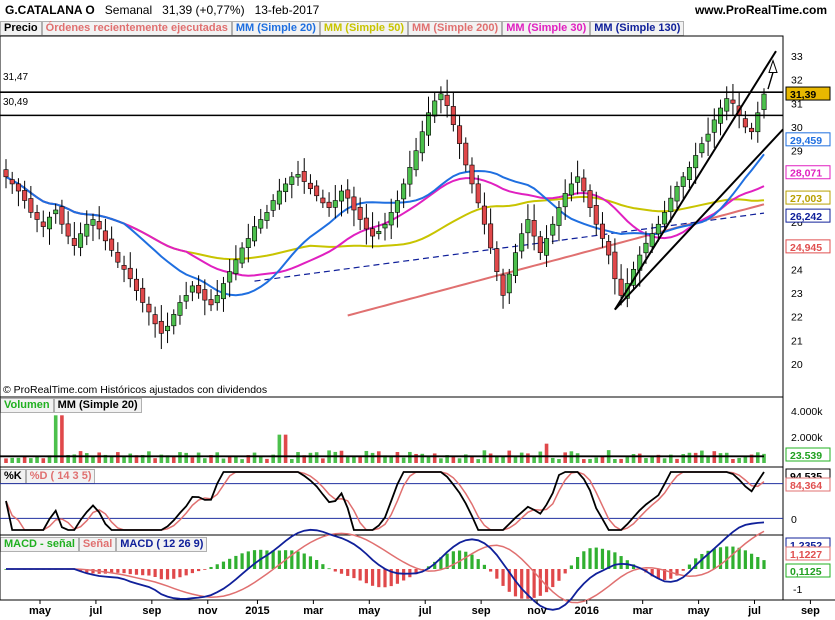  I want to click on value-badge-text: 24,945, so click(806, 248).